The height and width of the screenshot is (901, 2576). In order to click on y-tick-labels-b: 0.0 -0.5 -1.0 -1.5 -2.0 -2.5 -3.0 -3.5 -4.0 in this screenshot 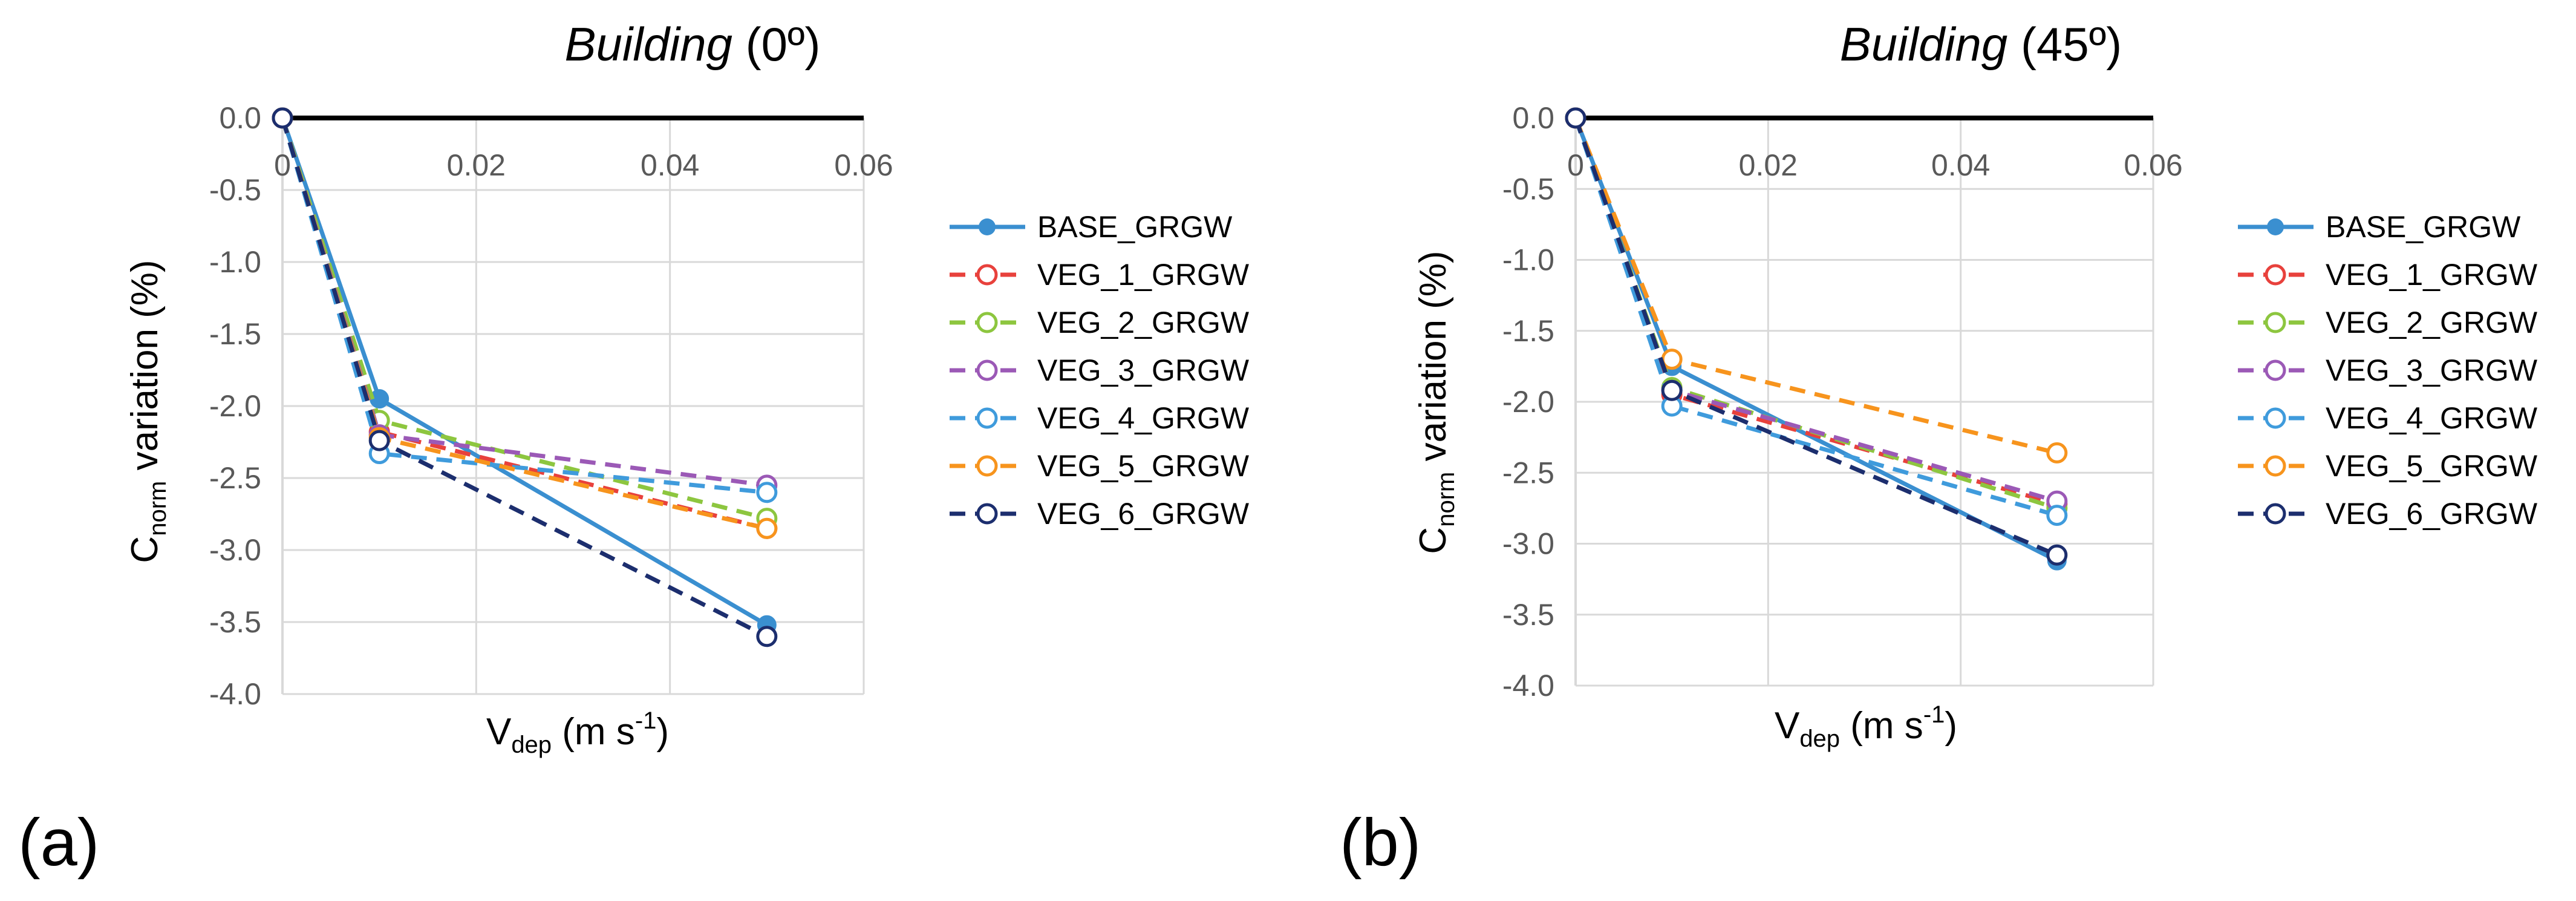, I will do `click(1528, 402)`.